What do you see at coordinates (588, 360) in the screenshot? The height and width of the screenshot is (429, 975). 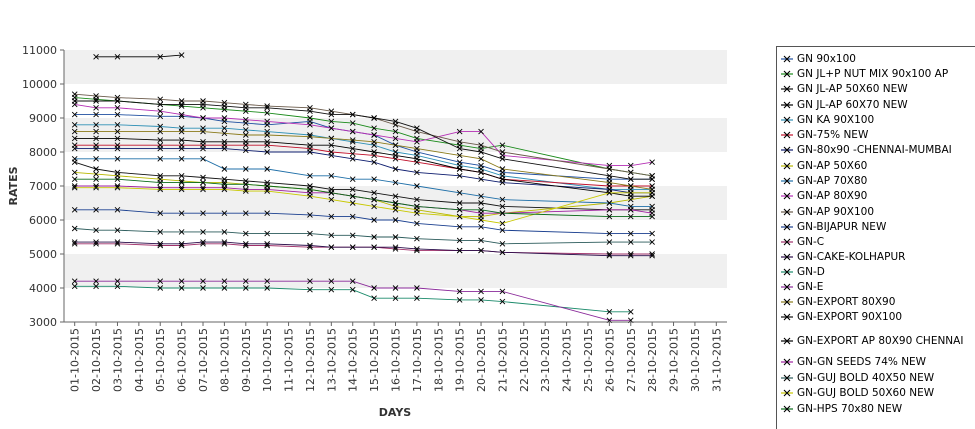 I see `x-tick-label: 25-10-2015` at bounding box center [588, 360].